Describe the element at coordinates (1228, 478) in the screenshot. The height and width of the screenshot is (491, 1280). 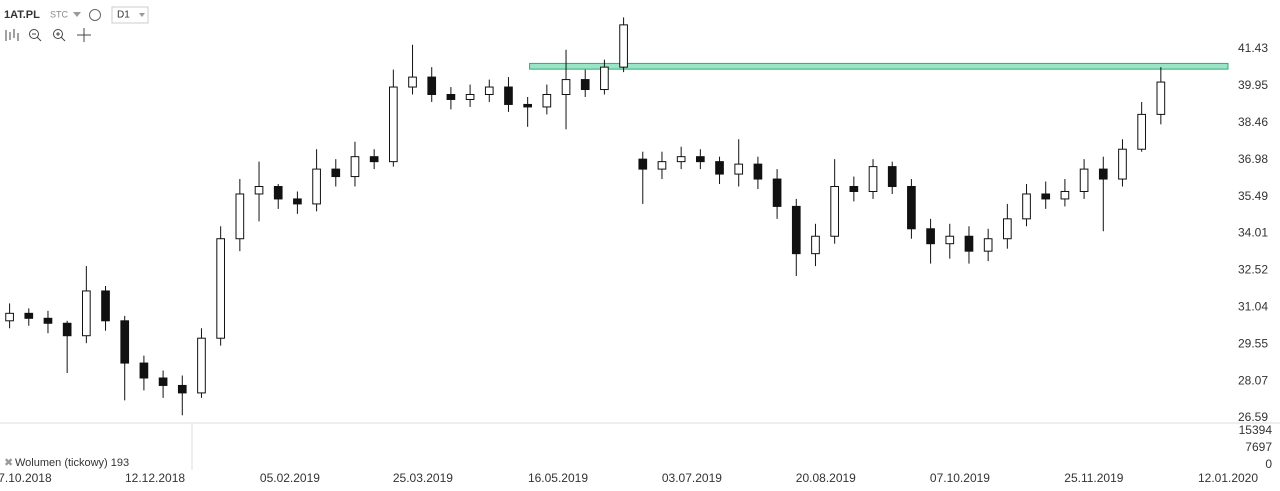
I see `x-tick-label: 12.01.2020` at that location.